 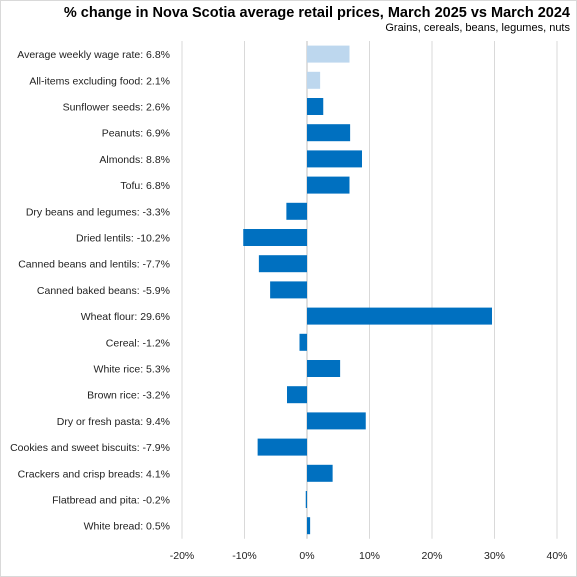 What do you see at coordinates (138, 343) in the screenshot?
I see `category-label: Cereal: -1.2%` at bounding box center [138, 343].